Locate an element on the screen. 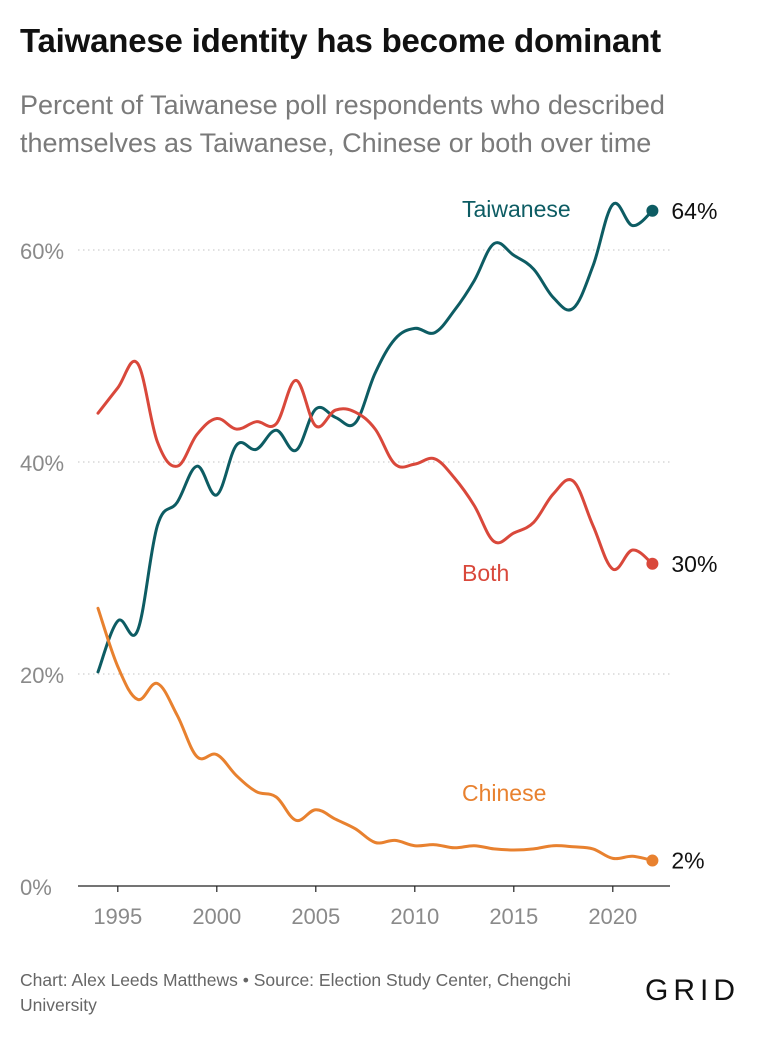 Image resolution: width=760 pixels, height=1040 pixels. x-tick-label: 2020 is located at coordinates (612, 916).